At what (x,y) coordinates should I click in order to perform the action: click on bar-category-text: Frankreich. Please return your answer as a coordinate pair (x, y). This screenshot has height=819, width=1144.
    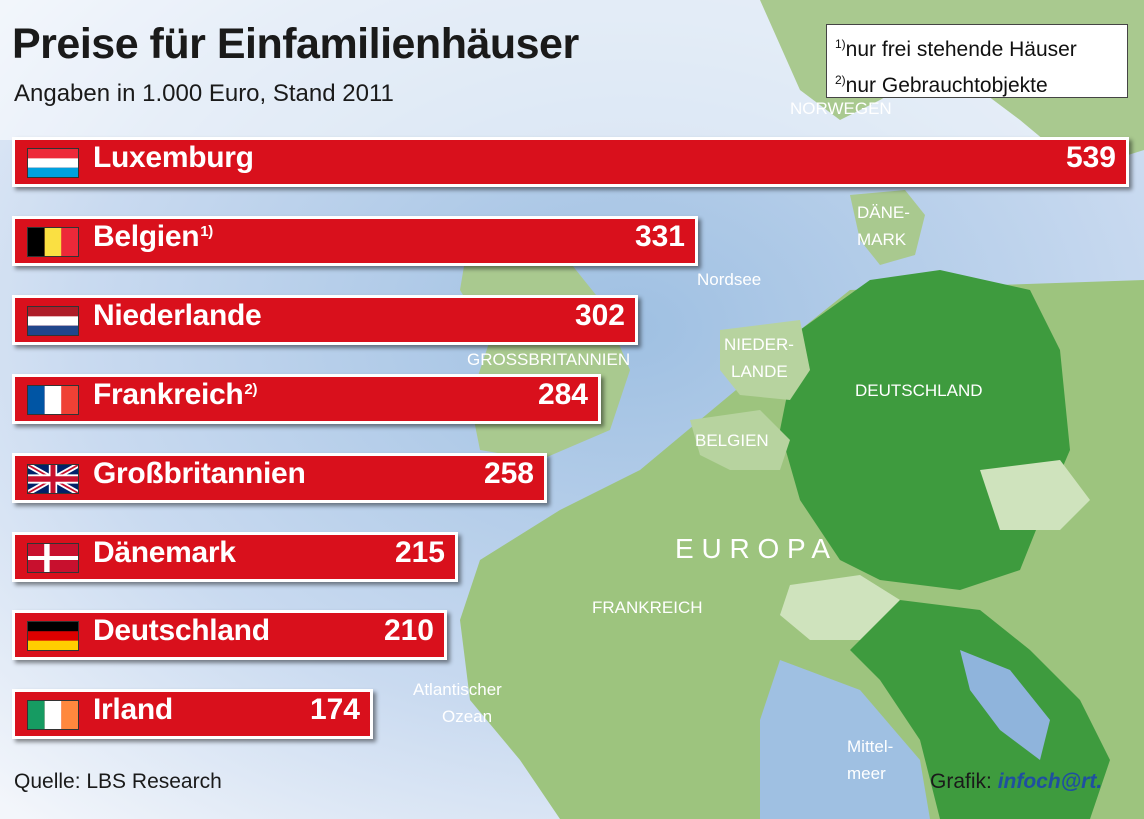
    Looking at the image, I should click on (168, 394).